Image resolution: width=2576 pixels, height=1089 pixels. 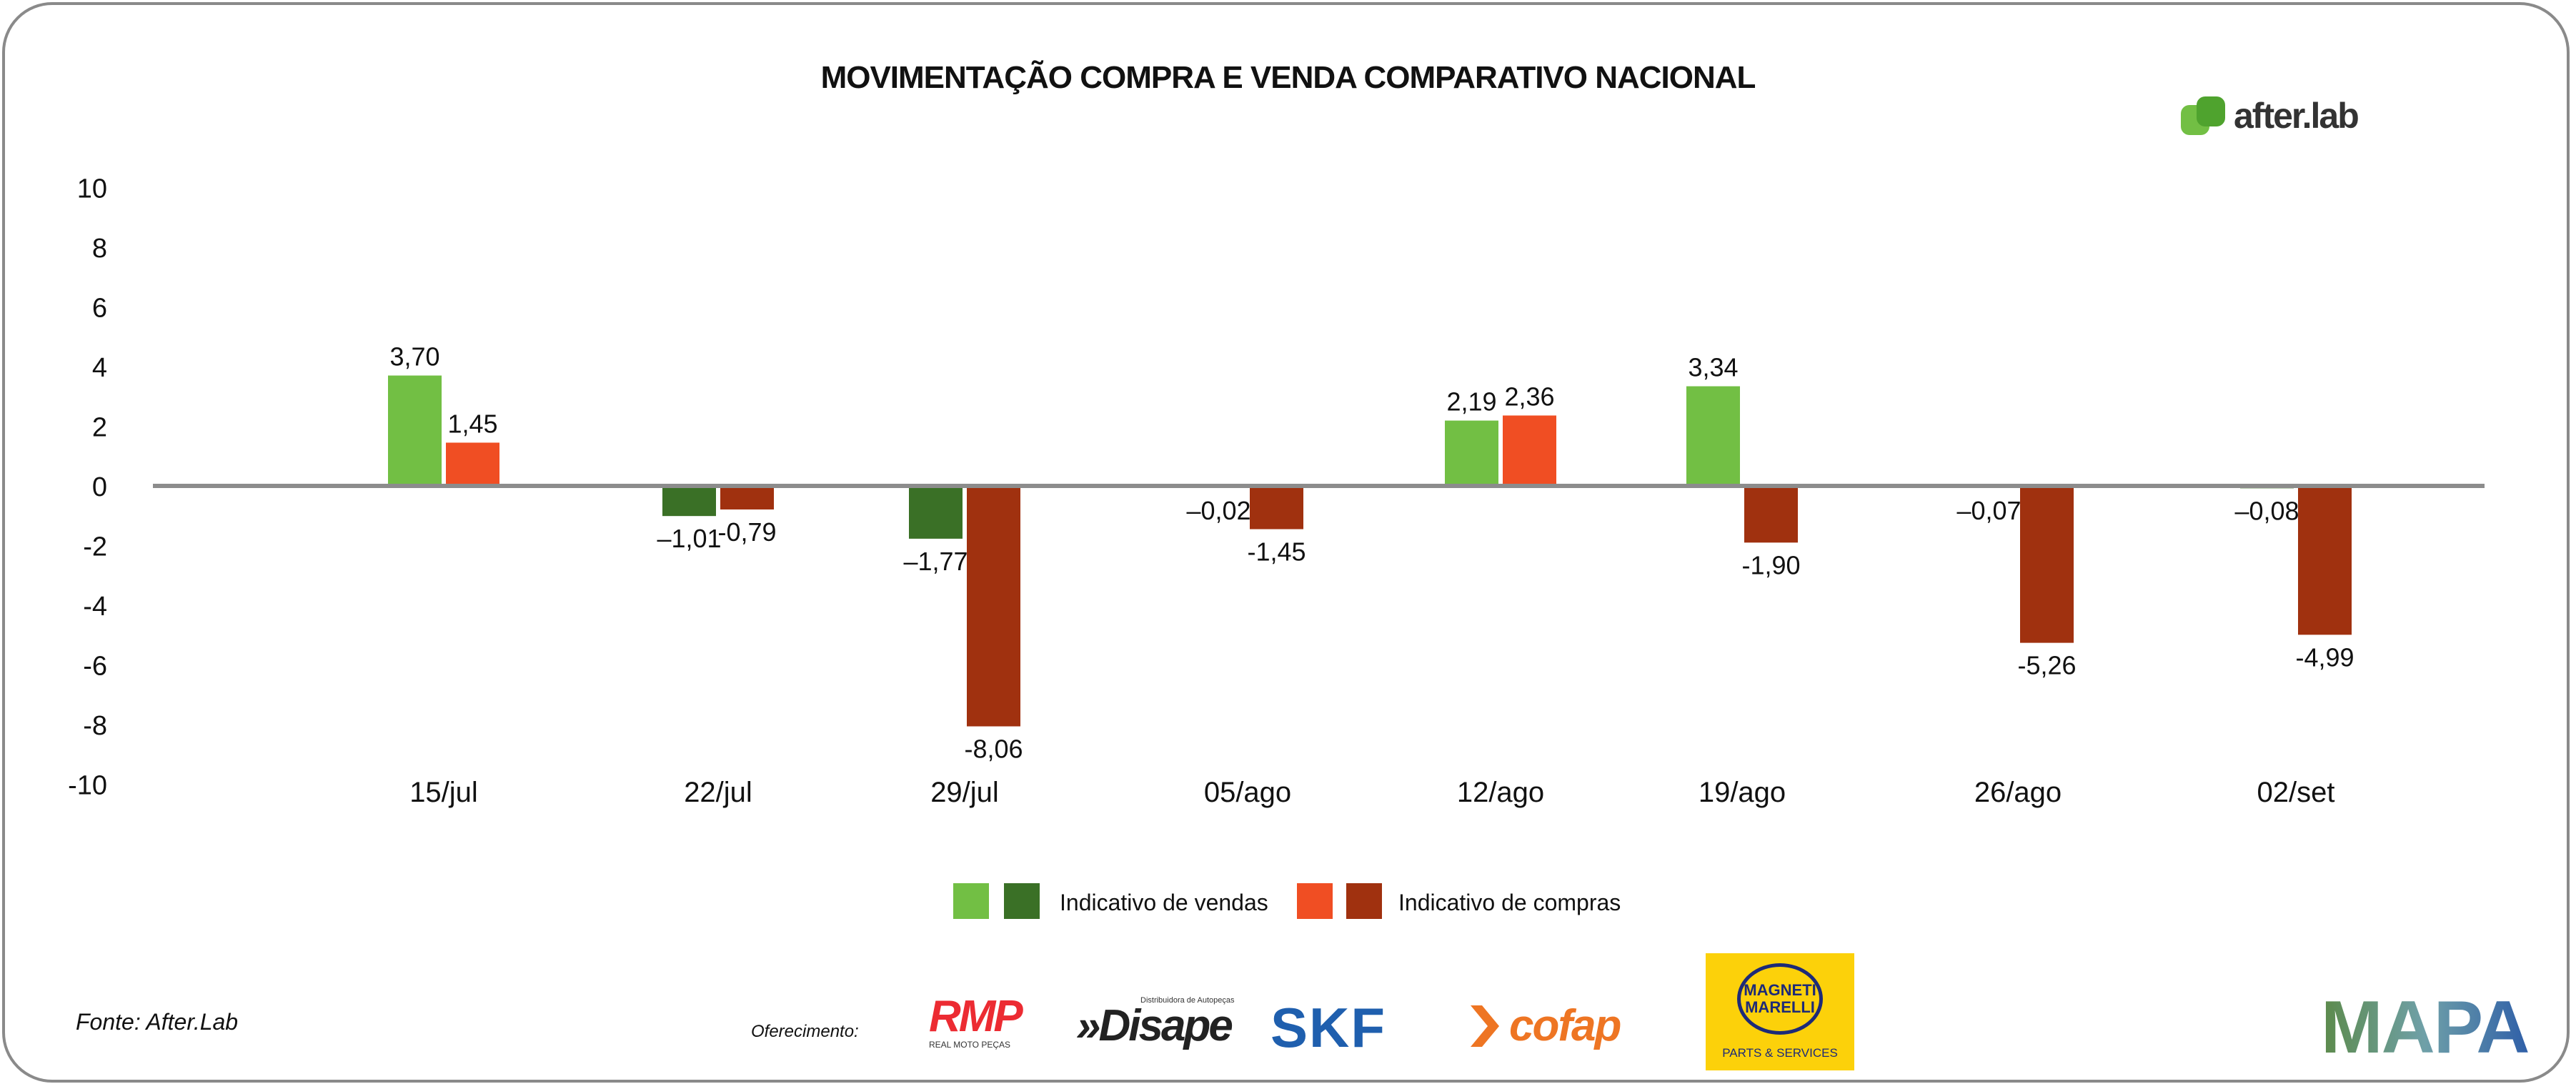 What do you see at coordinates (993, 749) in the screenshot?
I see `data-label: -8,06` at bounding box center [993, 749].